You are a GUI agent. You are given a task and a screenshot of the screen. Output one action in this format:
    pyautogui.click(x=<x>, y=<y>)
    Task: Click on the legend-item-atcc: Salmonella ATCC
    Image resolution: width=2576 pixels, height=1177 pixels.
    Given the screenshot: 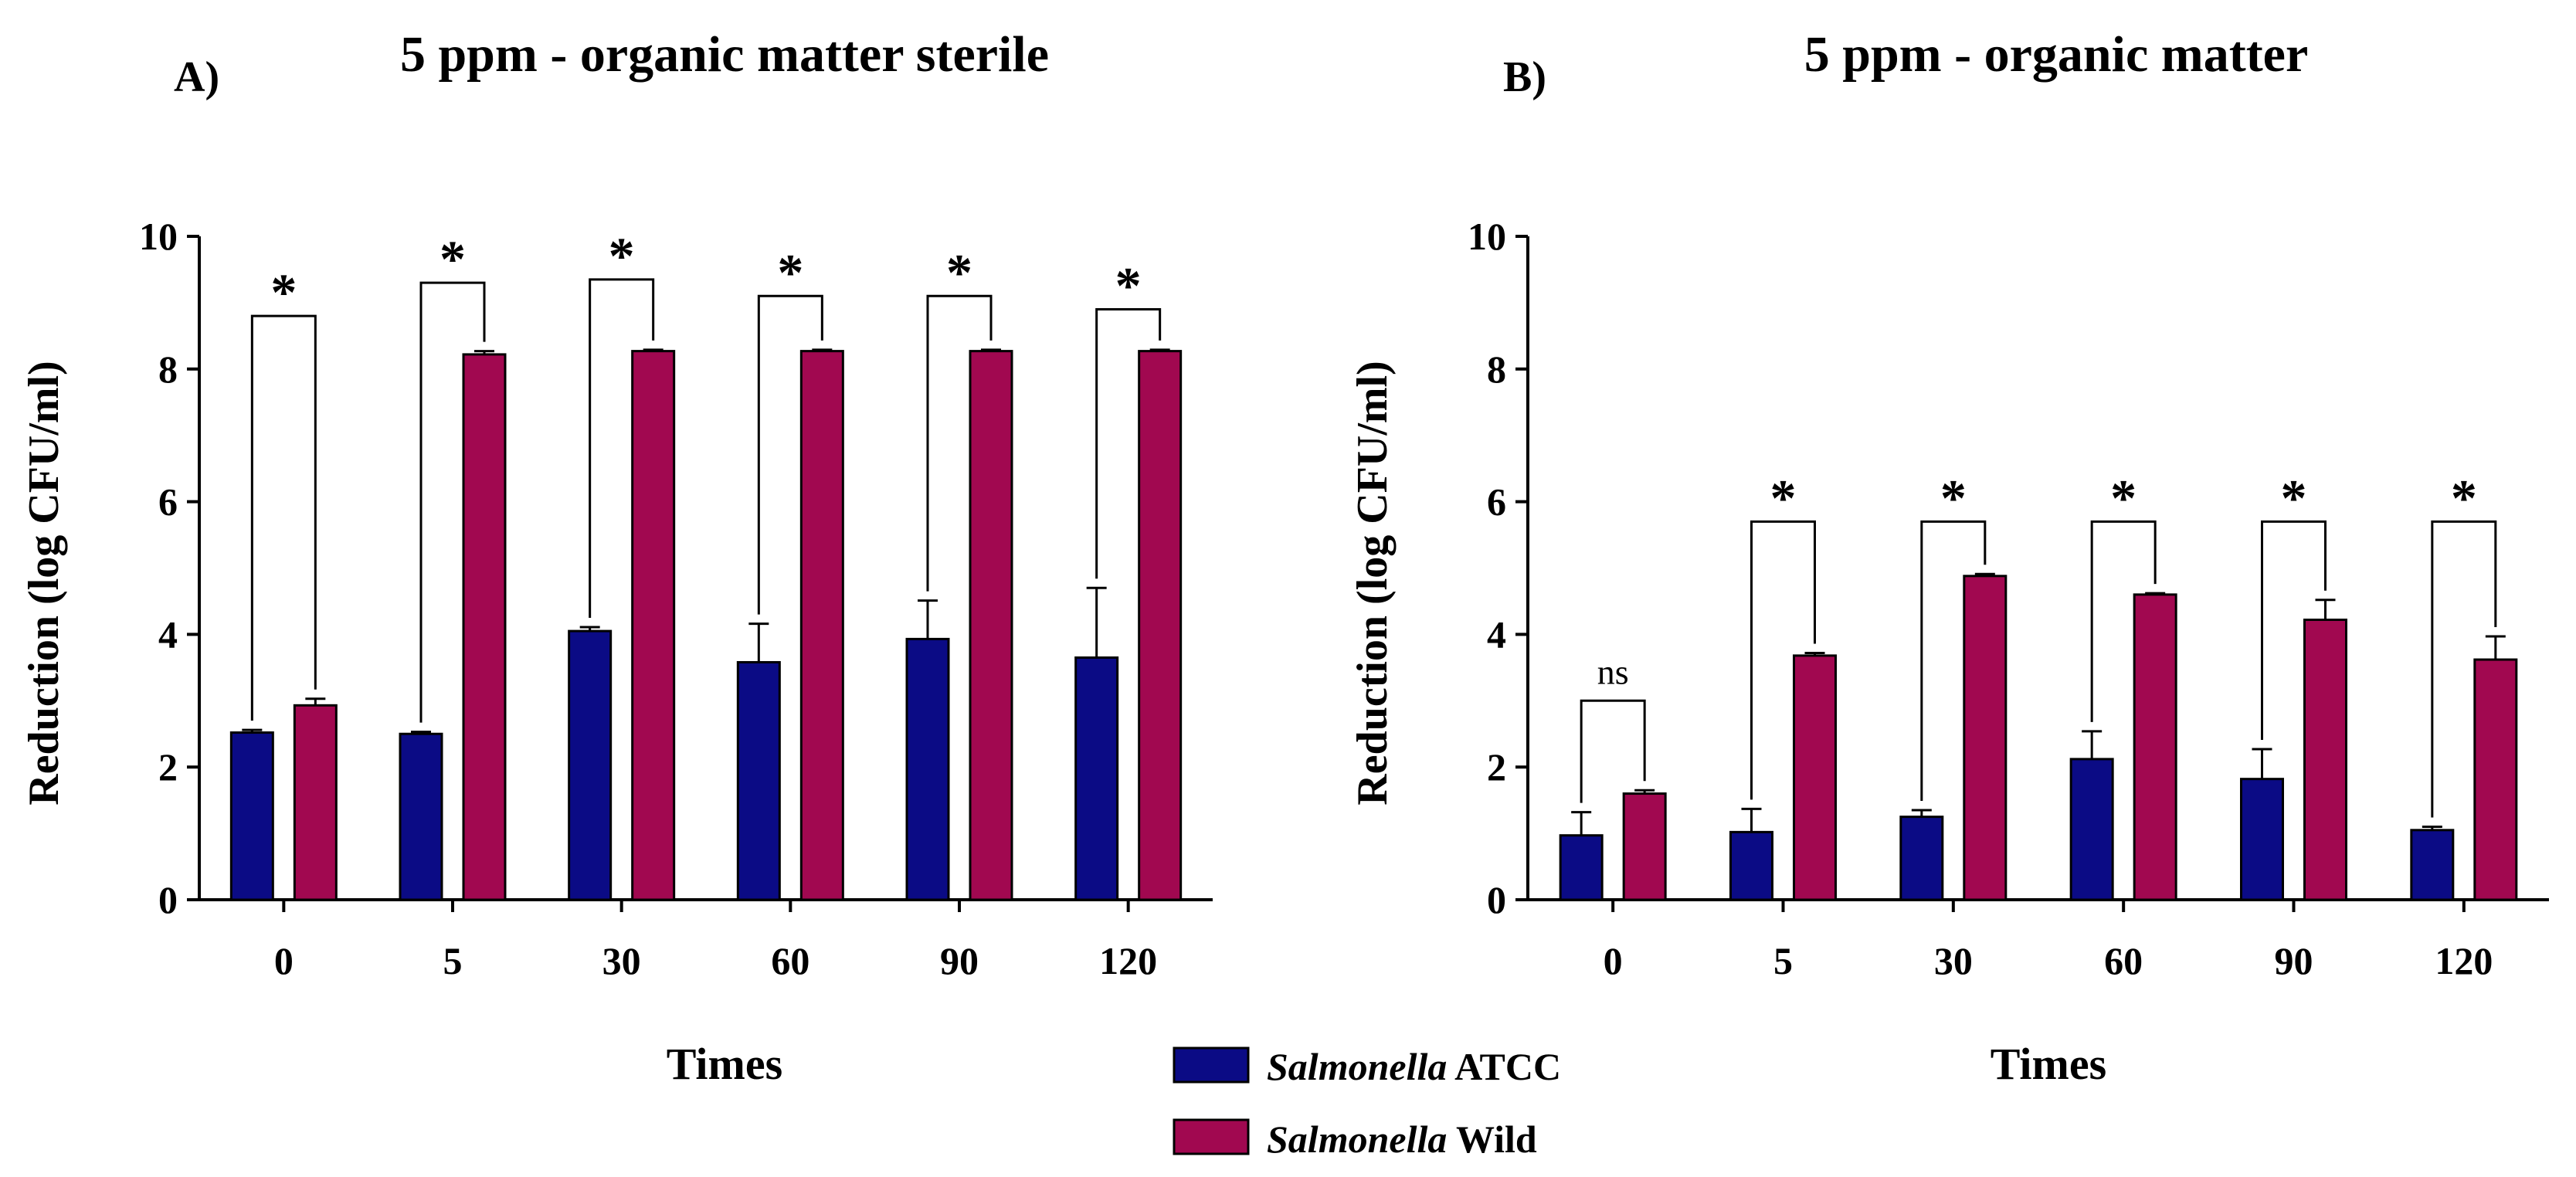 What is the action you would take?
    pyautogui.click(x=1367, y=1066)
    